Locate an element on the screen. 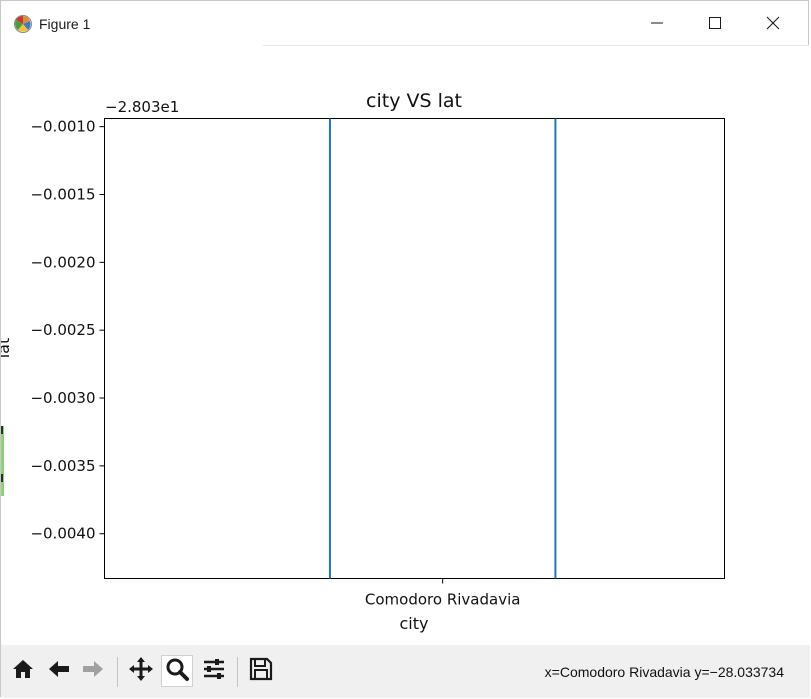  y-tick-label: −0.0025 is located at coordinates (62, 330).